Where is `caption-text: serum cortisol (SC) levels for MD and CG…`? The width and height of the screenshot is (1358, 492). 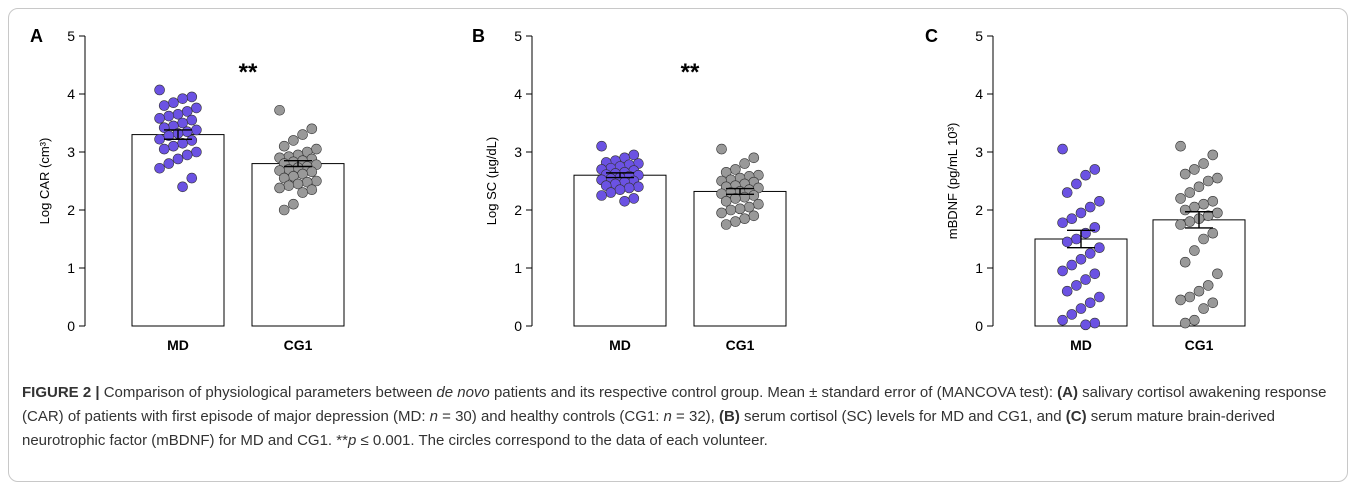
caption-text: serum cortisol (SC) levels for MD and CG… is located at coordinates (902, 416).